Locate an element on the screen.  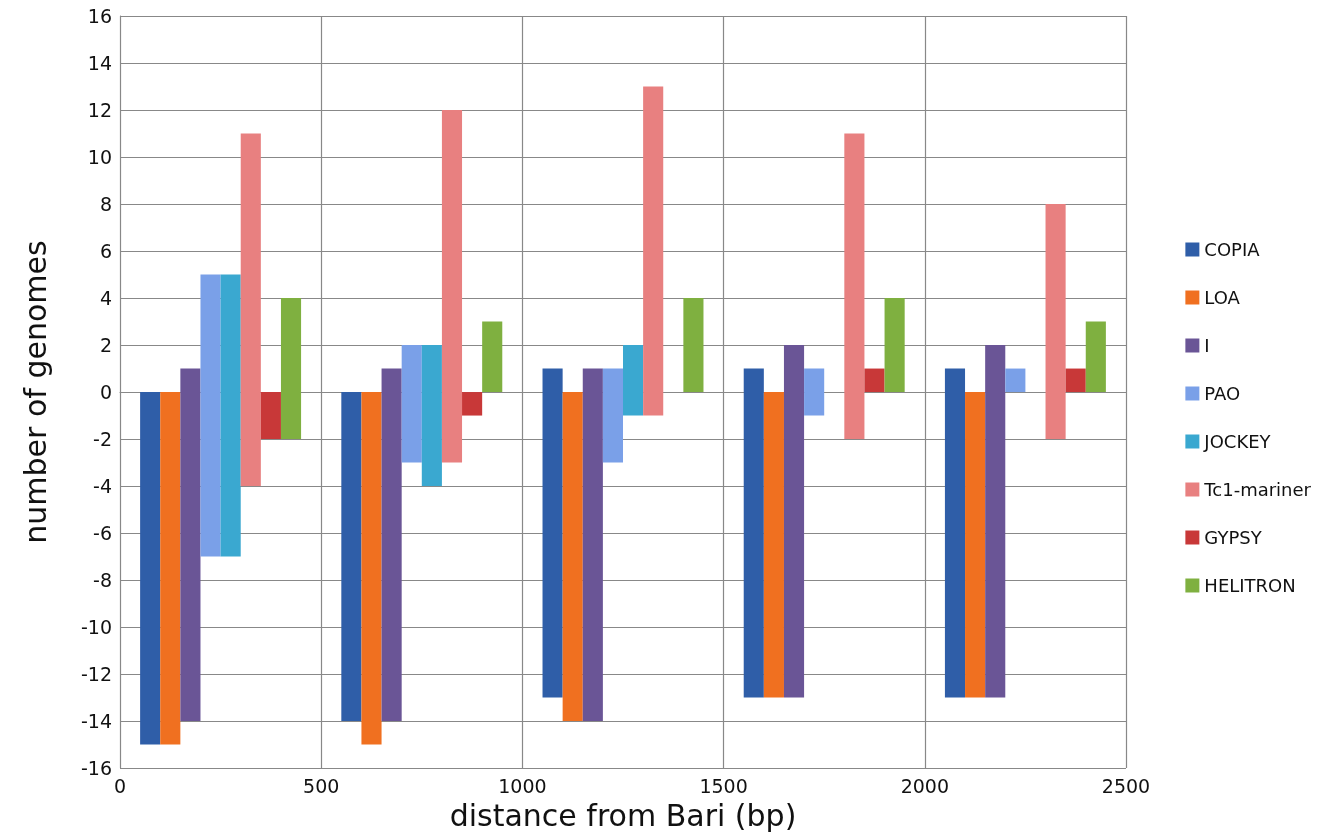
x-tick-label: 0 is located at coordinates (120, 785).